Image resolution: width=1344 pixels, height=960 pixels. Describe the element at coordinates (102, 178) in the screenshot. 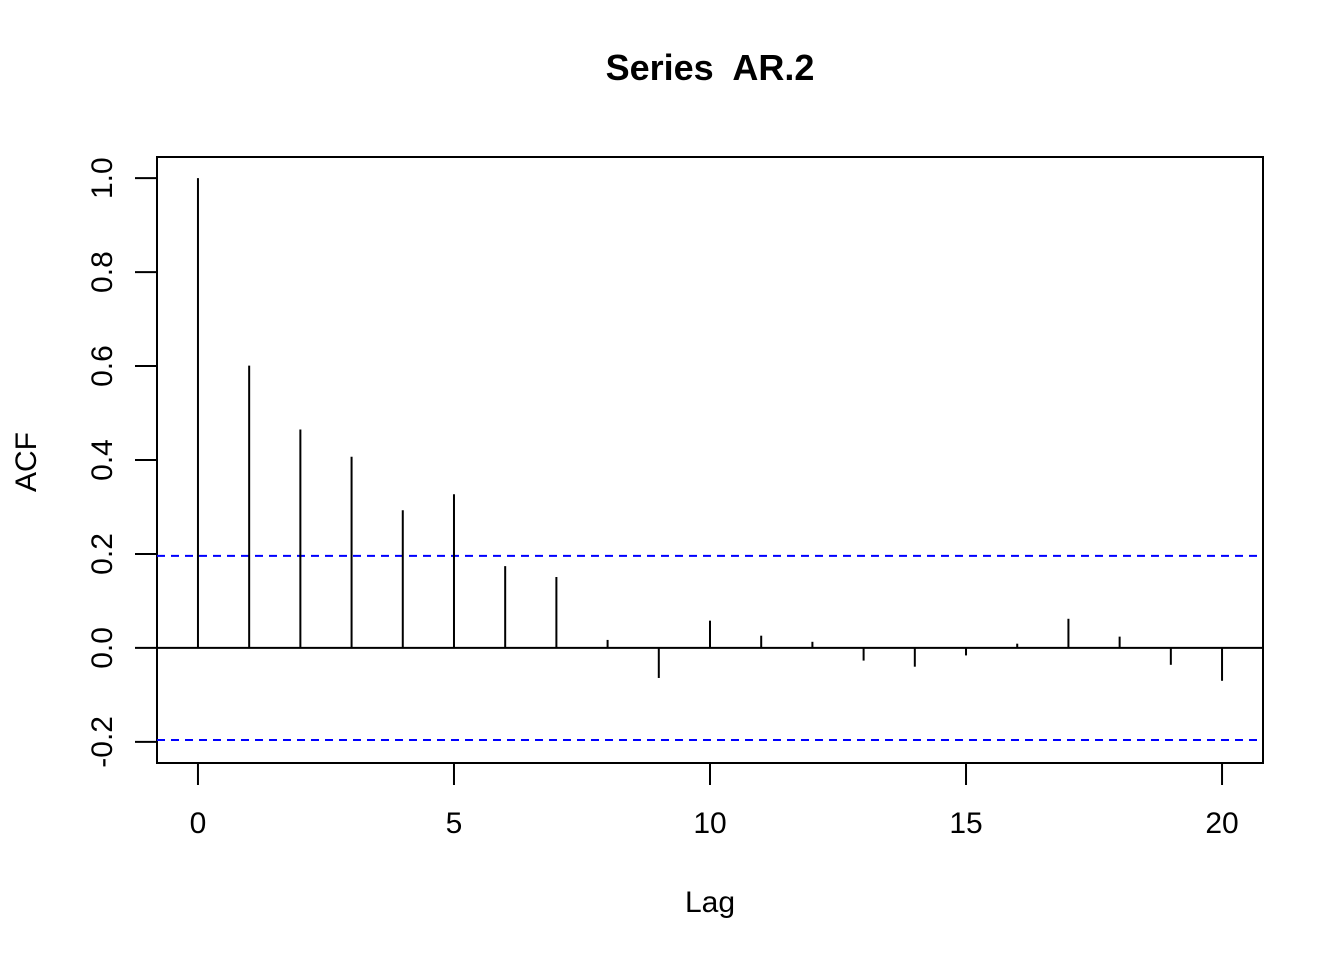

I see `y-tick-label: 1.0` at that location.